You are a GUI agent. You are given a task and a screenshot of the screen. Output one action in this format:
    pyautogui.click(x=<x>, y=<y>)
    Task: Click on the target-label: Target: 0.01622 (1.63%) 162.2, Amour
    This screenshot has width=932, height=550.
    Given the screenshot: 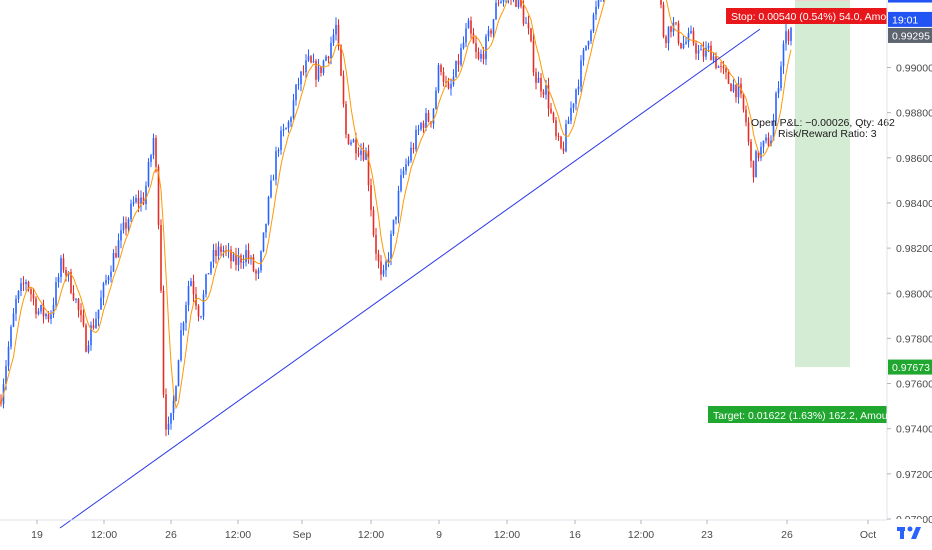 What is the action you would take?
    pyautogui.click(x=800, y=414)
    